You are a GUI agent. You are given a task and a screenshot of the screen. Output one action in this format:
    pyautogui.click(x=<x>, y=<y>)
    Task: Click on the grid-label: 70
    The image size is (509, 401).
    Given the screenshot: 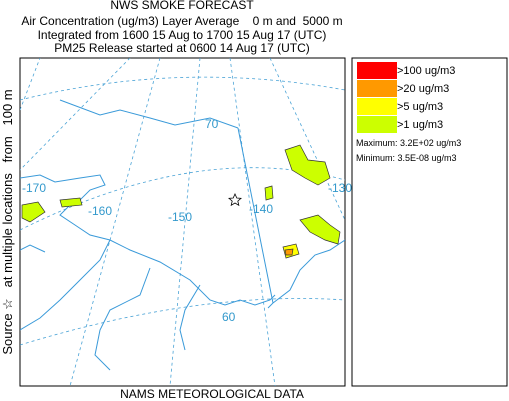 What is the action you would take?
    pyautogui.click(x=212, y=124)
    